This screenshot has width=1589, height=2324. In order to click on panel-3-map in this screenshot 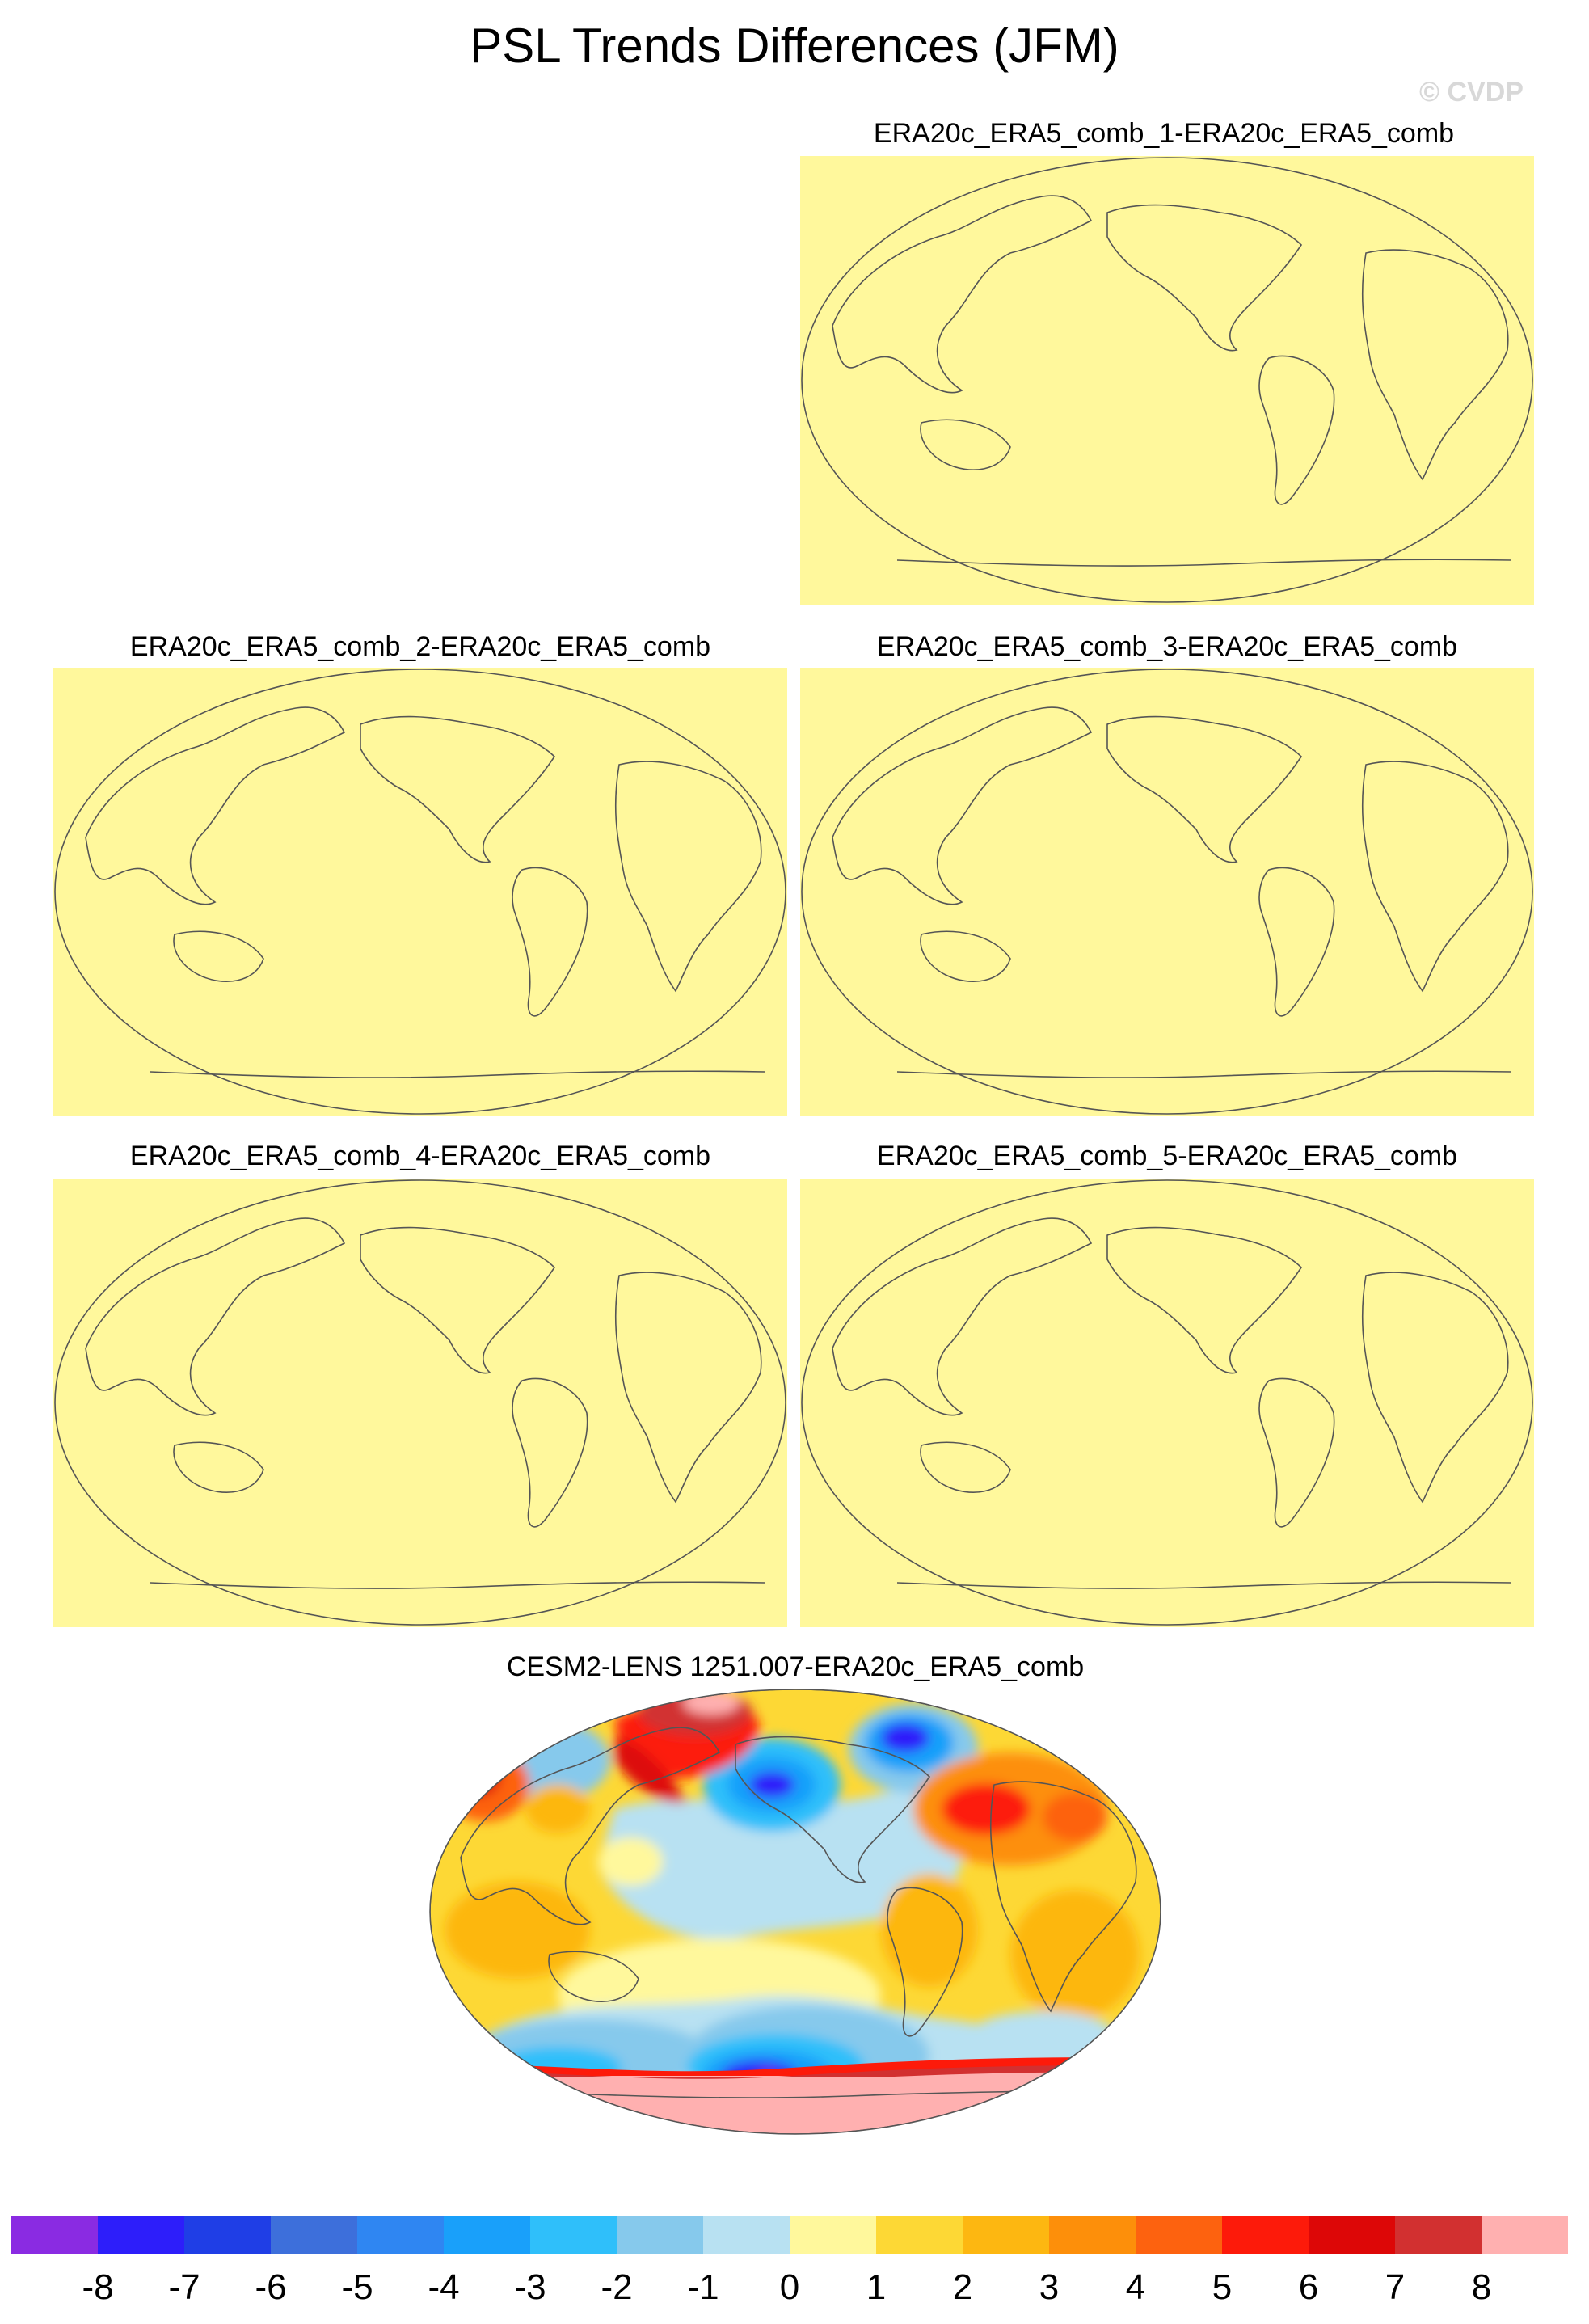, I will do `click(1167, 892)`.